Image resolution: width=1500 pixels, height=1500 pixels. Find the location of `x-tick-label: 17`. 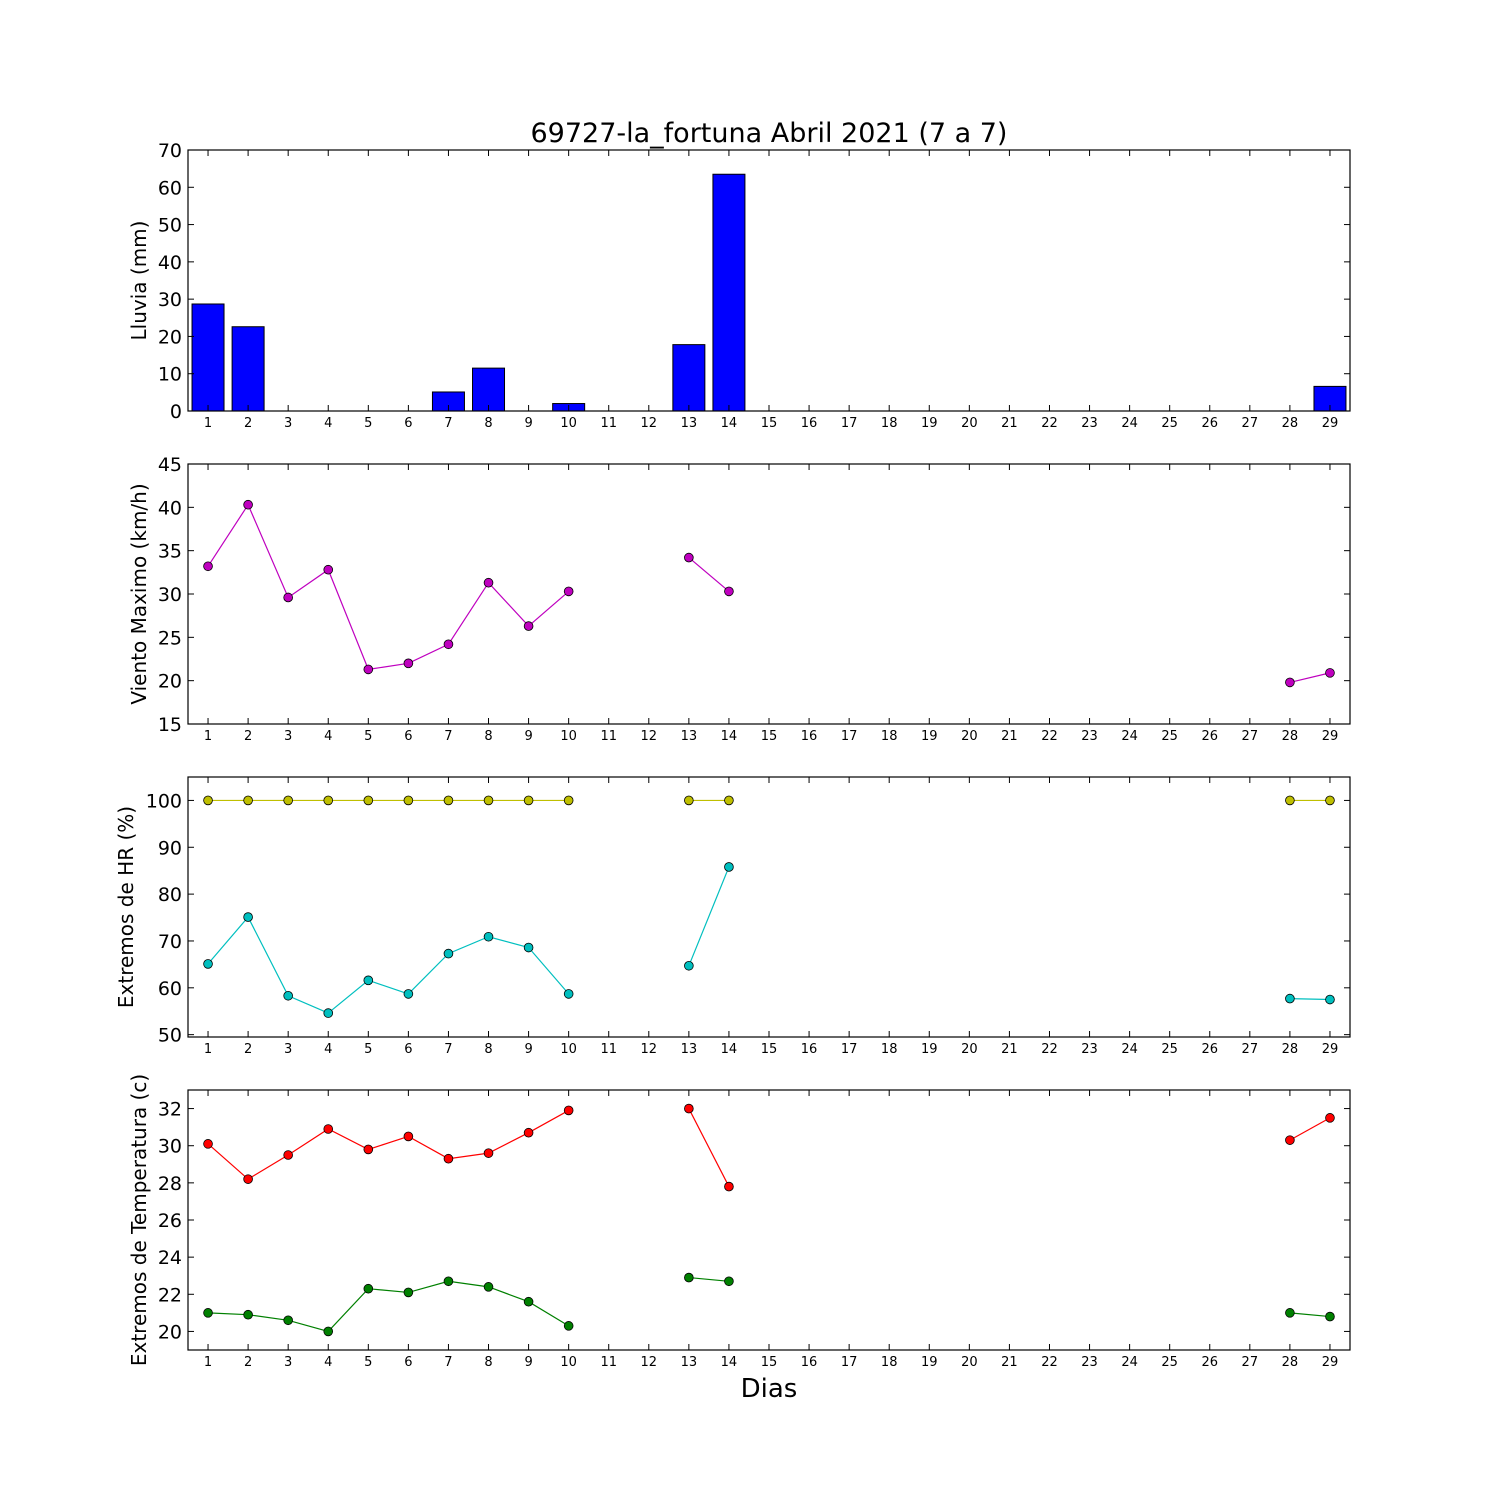

x-tick-label: 17 is located at coordinates (849, 423).